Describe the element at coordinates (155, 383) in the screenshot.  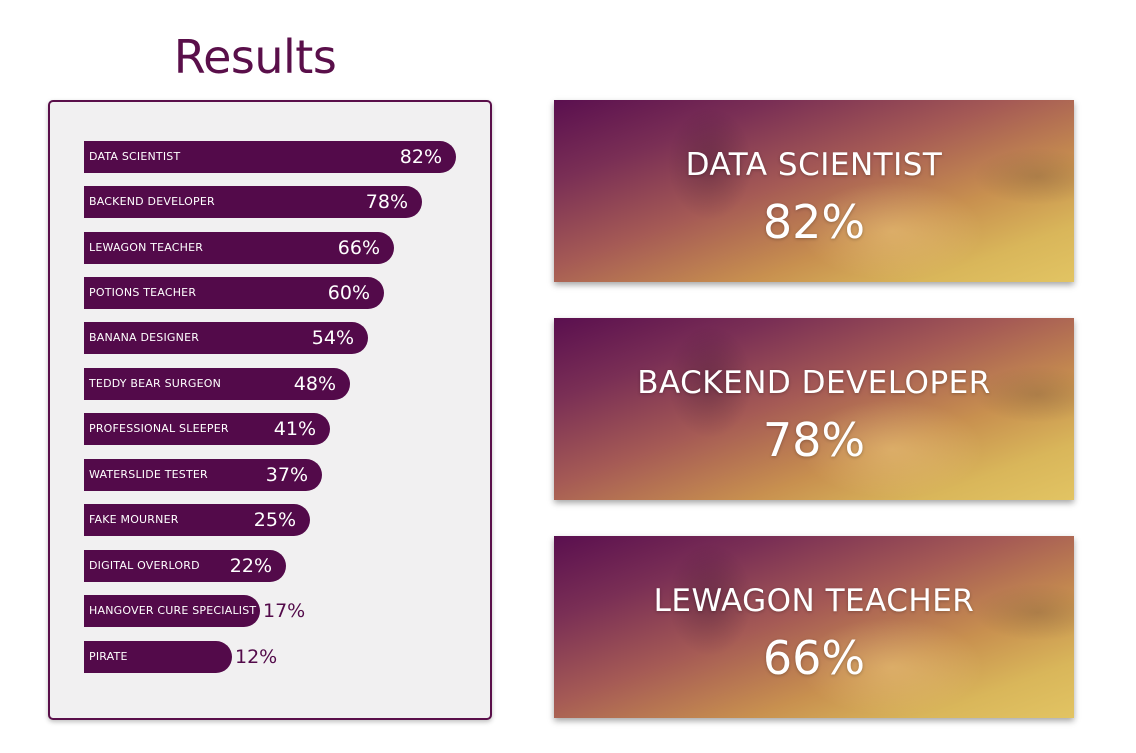
I see `bar-label: TEDDY BEAR SURGEON` at that location.